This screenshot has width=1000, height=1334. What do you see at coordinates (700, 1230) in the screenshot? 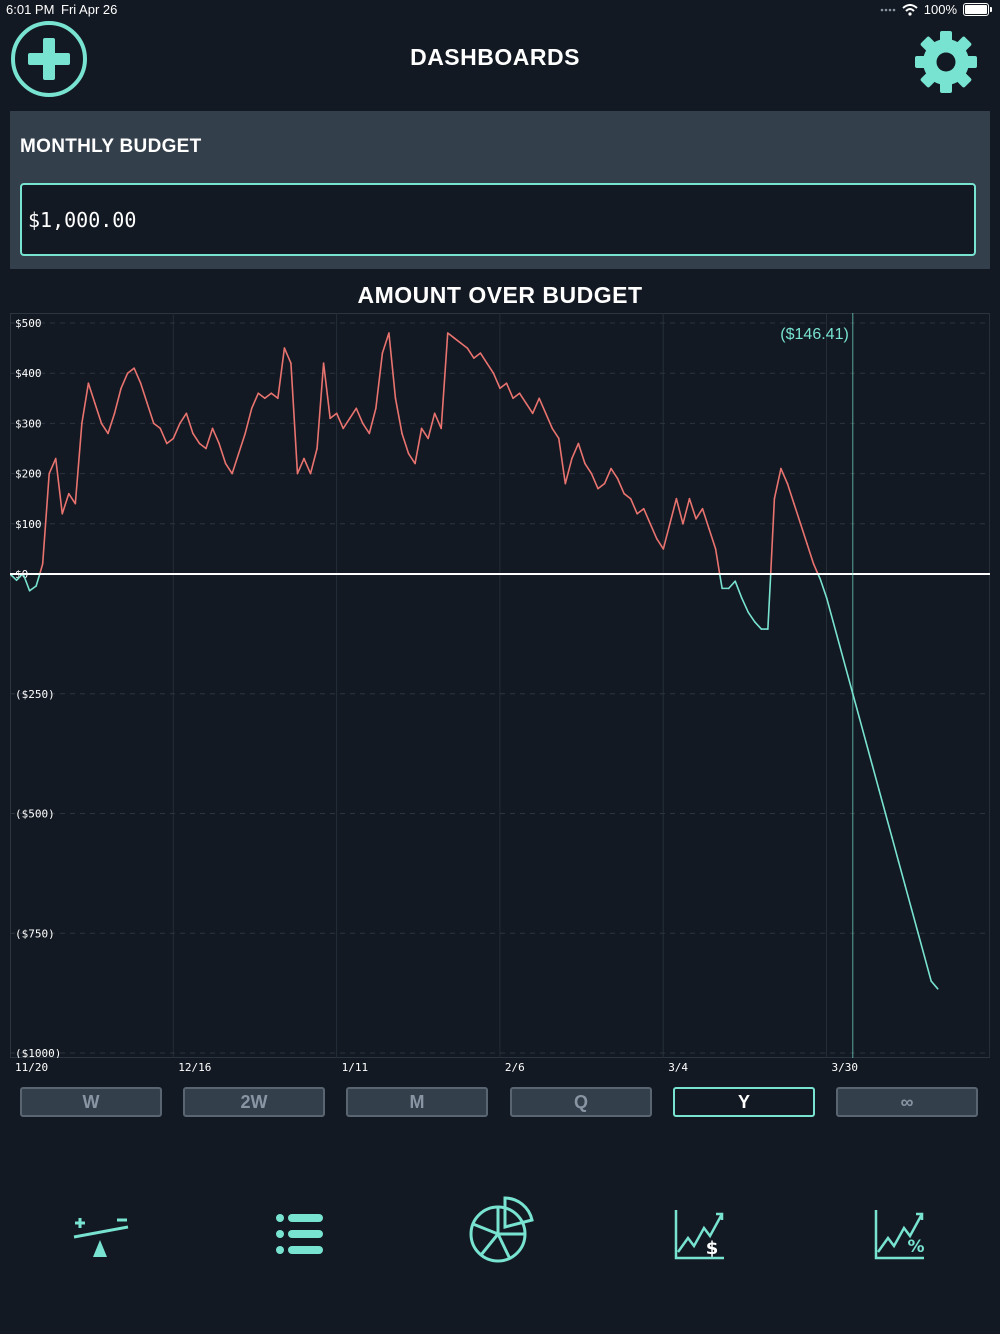
I see `growth-dollar-icon: $` at bounding box center [700, 1230].